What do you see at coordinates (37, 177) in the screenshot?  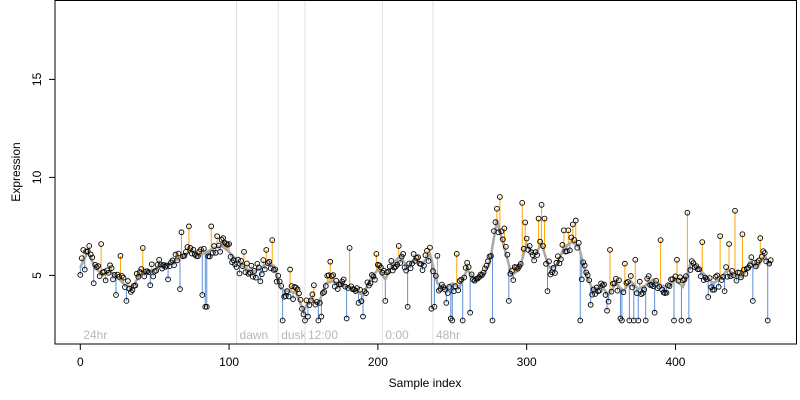 I see `y-tick-label: 10` at bounding box center [37, 177].